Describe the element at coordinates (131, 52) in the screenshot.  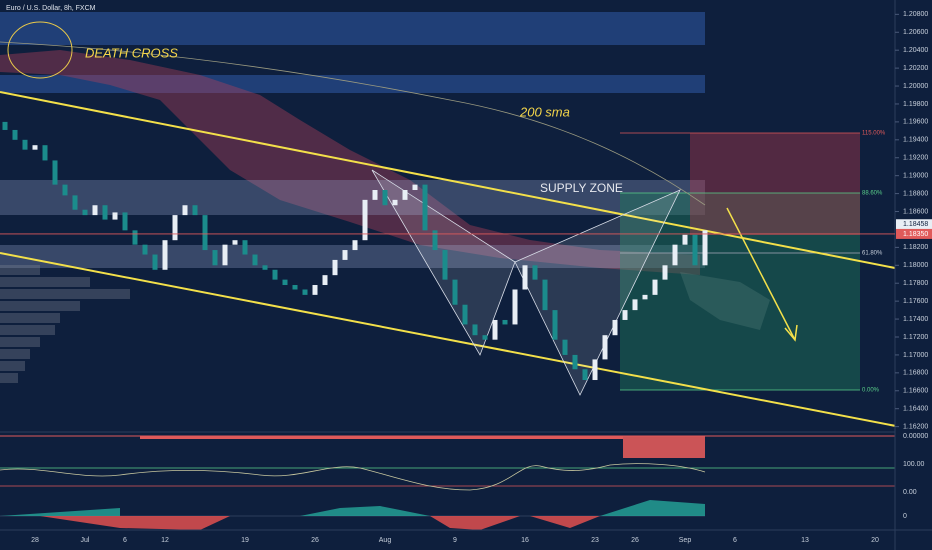
I see `annotation: DEATH CROSS` at that location.